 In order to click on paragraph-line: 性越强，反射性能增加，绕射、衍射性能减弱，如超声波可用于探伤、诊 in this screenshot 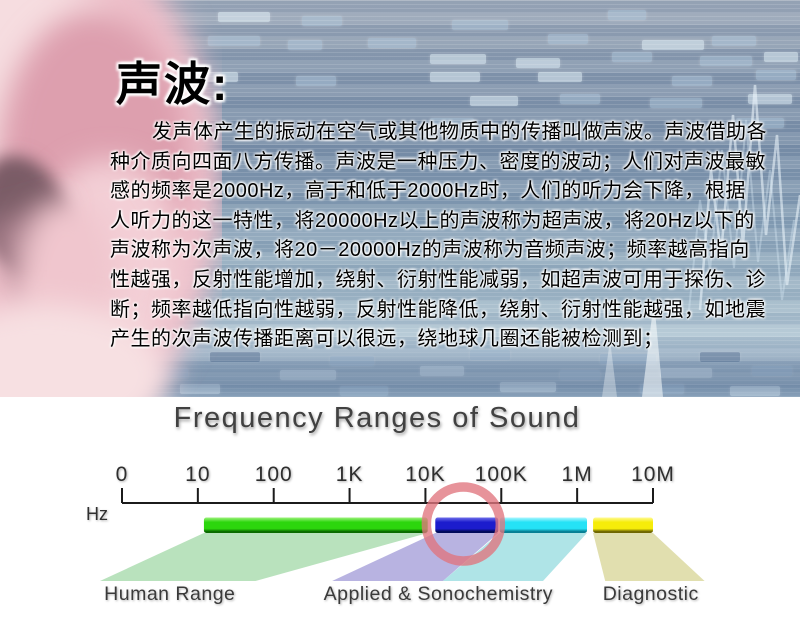, I will do `click(438, 279)`.